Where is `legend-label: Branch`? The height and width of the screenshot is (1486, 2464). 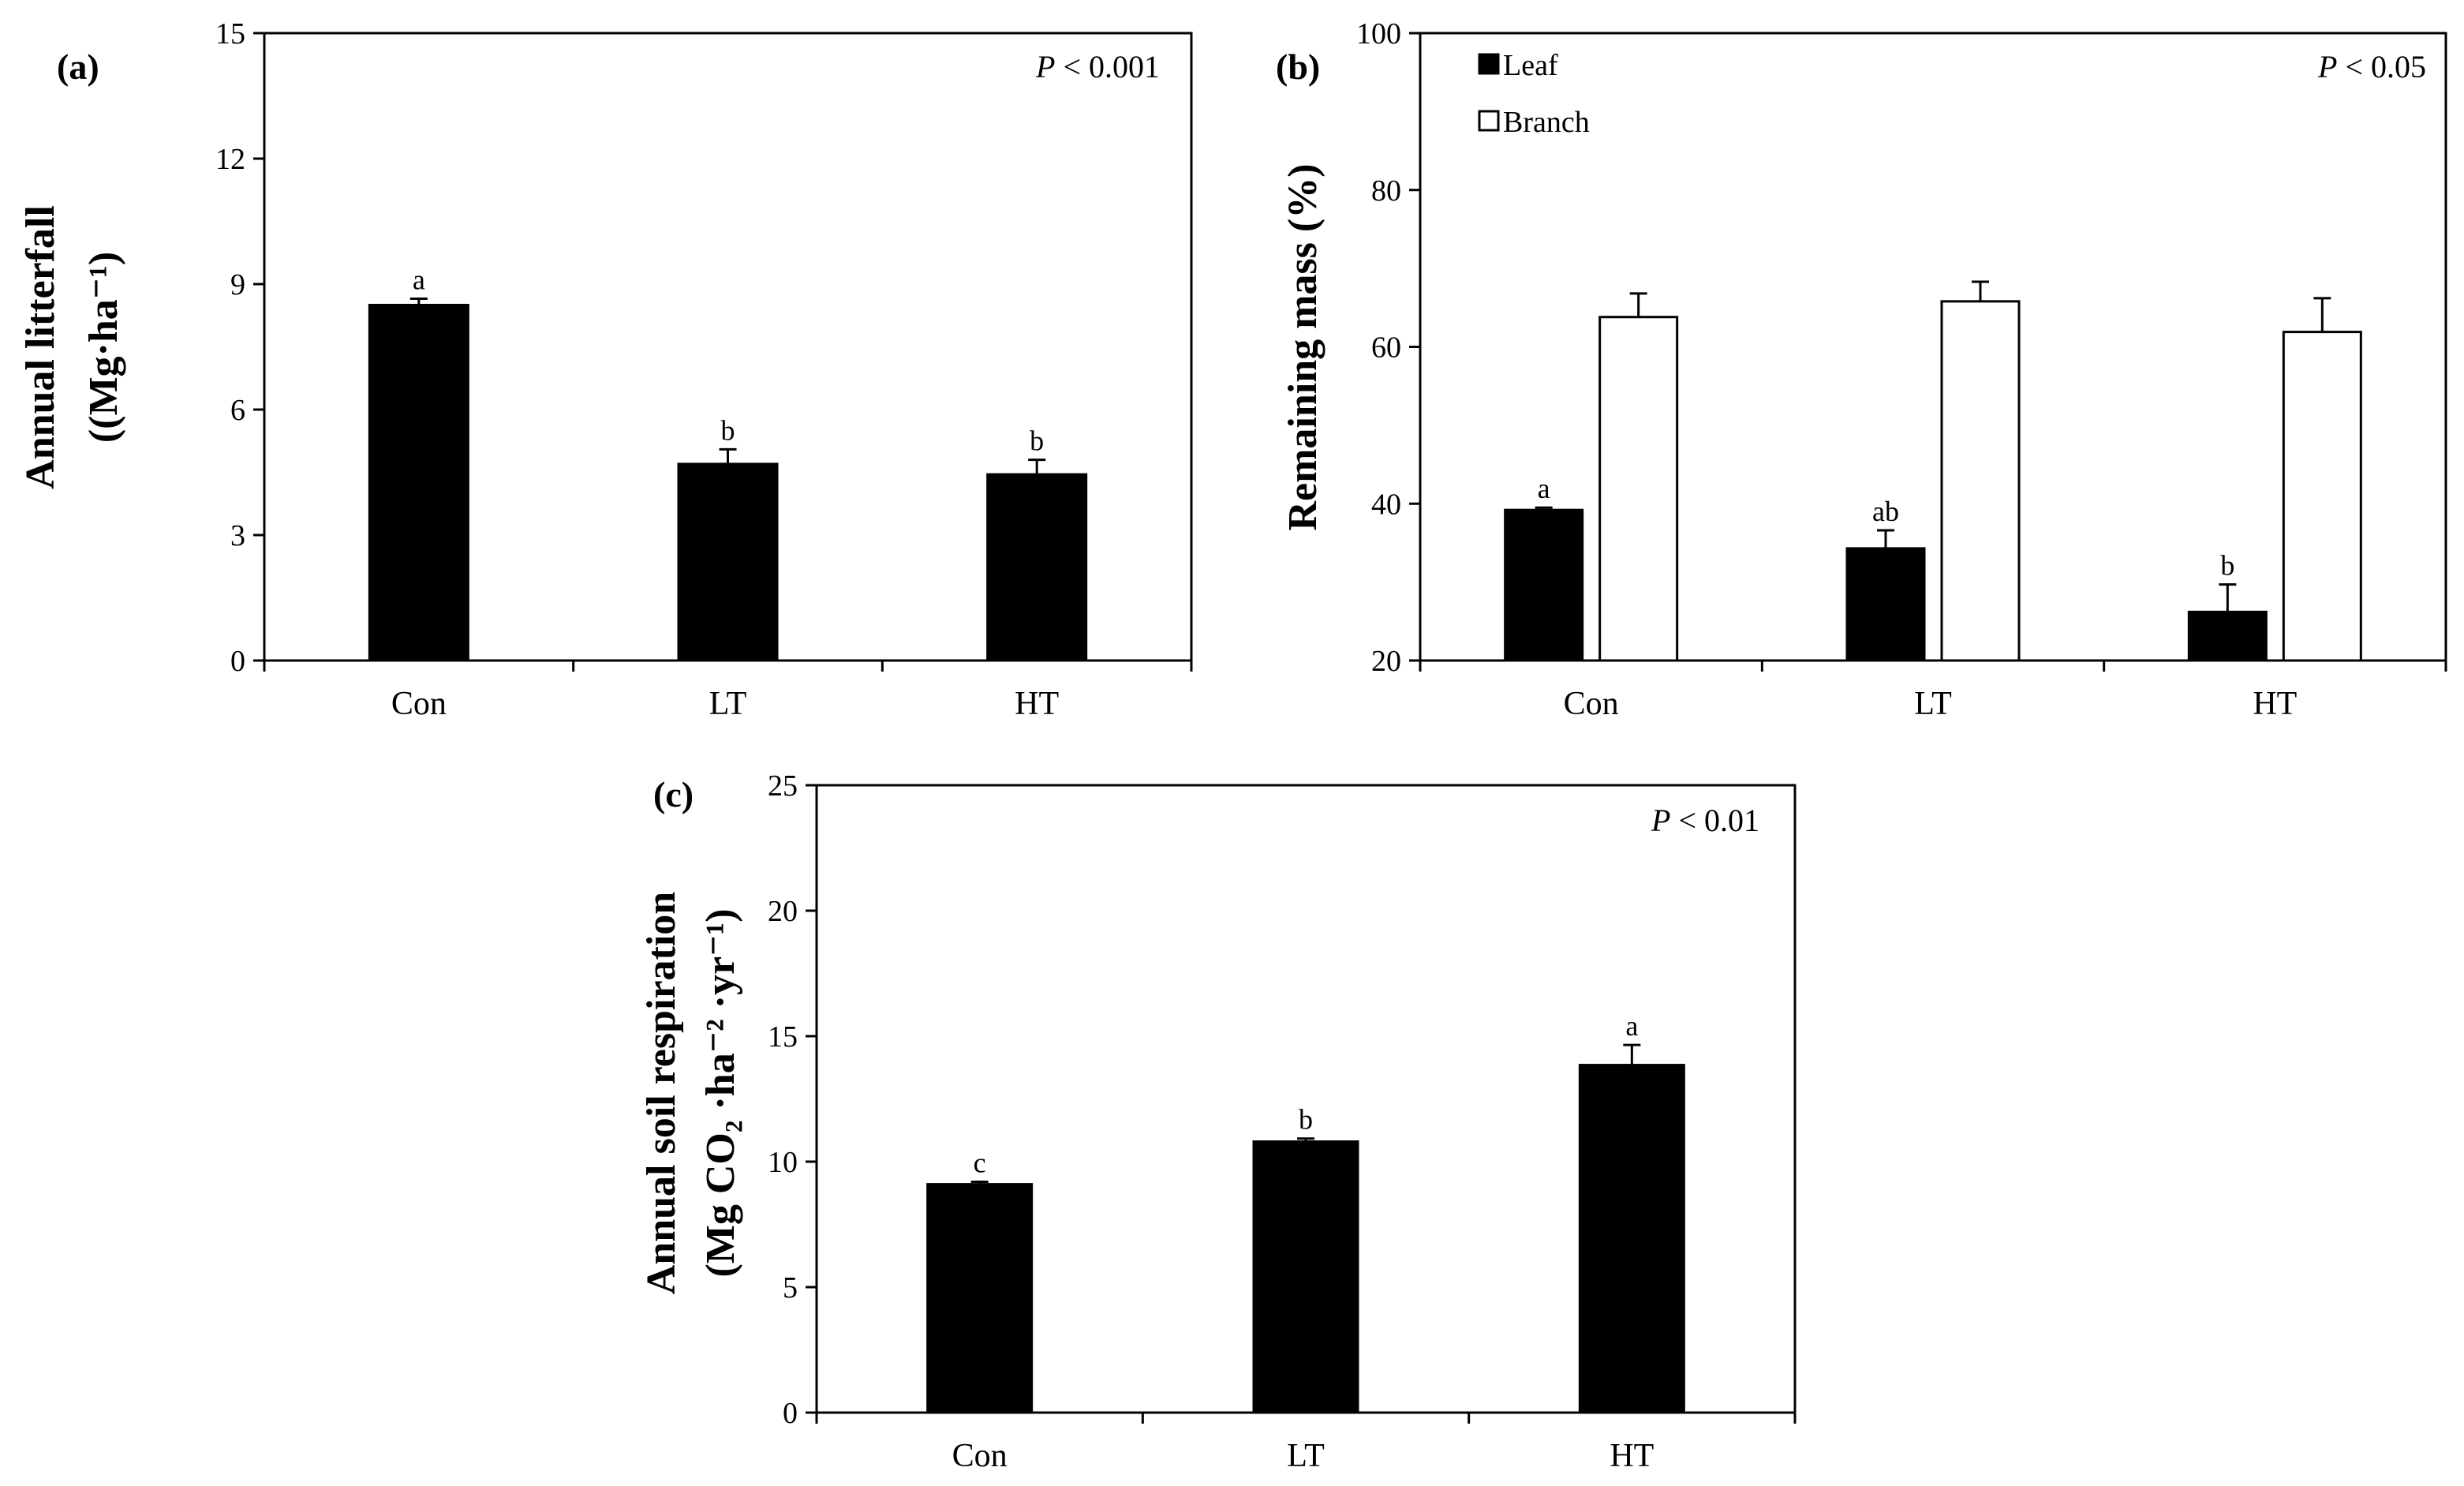
legend-label: Branch is located at coordinates (1546, 122).